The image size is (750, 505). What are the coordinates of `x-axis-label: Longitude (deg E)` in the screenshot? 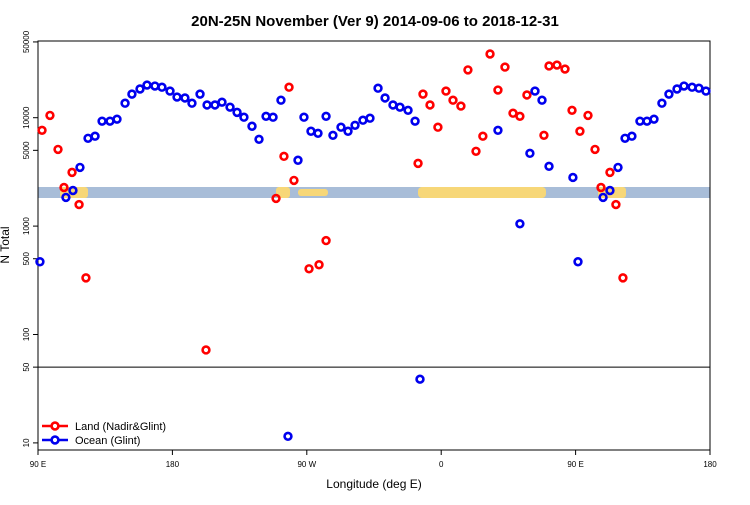 It's located at (373, 484).